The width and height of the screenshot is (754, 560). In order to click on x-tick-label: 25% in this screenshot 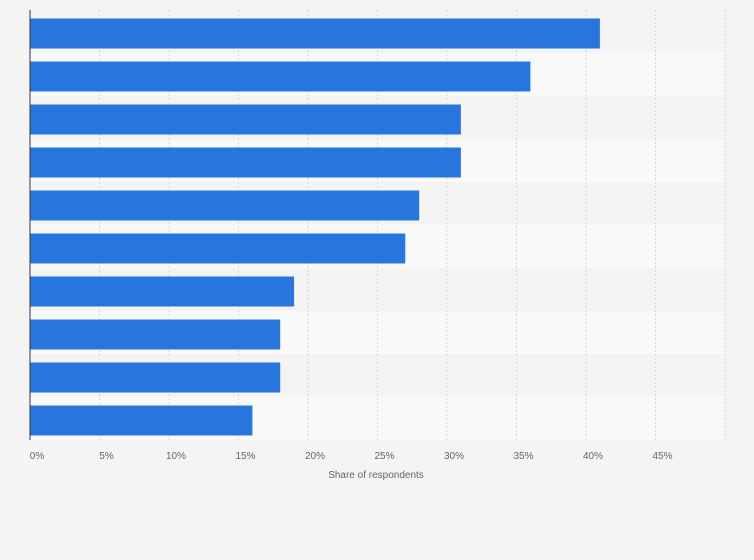, I will do `click(384, 456)`.